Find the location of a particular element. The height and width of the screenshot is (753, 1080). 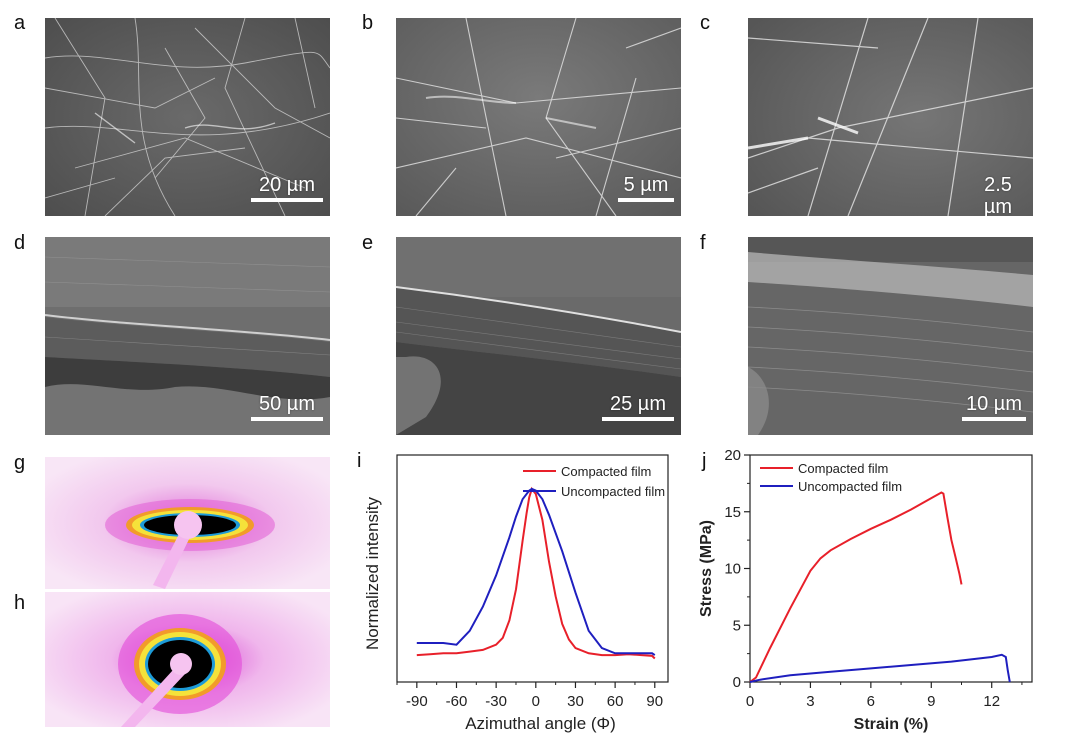

chart-j-frame is located at coordinates (891, 568).